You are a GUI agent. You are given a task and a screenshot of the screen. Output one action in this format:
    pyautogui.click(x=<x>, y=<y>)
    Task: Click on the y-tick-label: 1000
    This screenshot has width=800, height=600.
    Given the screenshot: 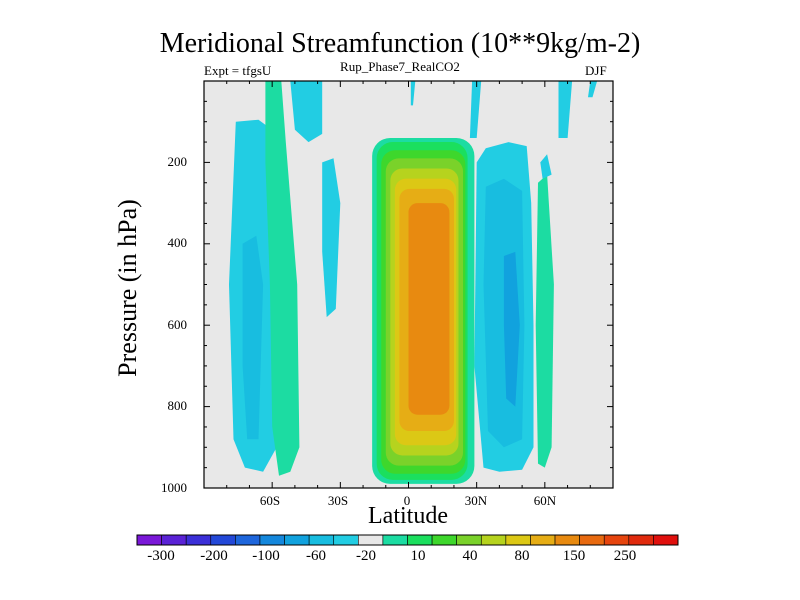 What is the action you would take?
    pyautogui.click(x=174, y=487)
    